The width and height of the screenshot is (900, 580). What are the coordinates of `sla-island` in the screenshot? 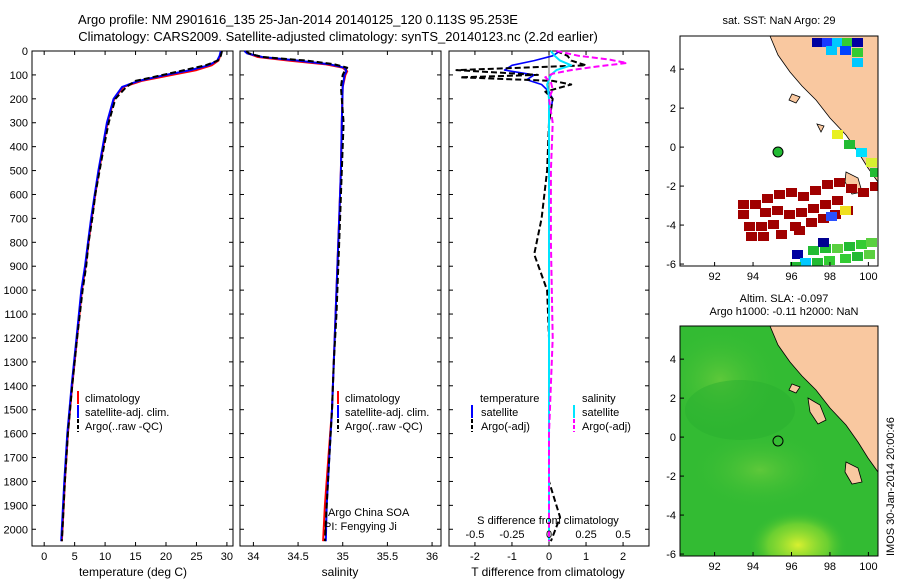 It's located at (817, 411).